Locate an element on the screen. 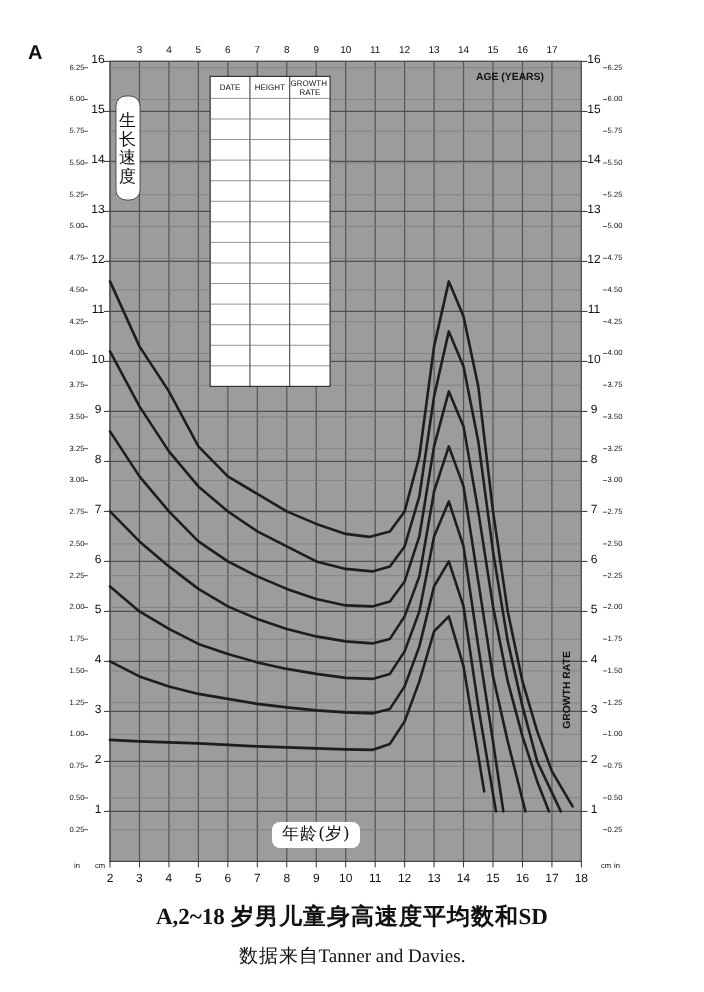  x-axis-title: 年龄(岁) is located at coordinates (316, 834).